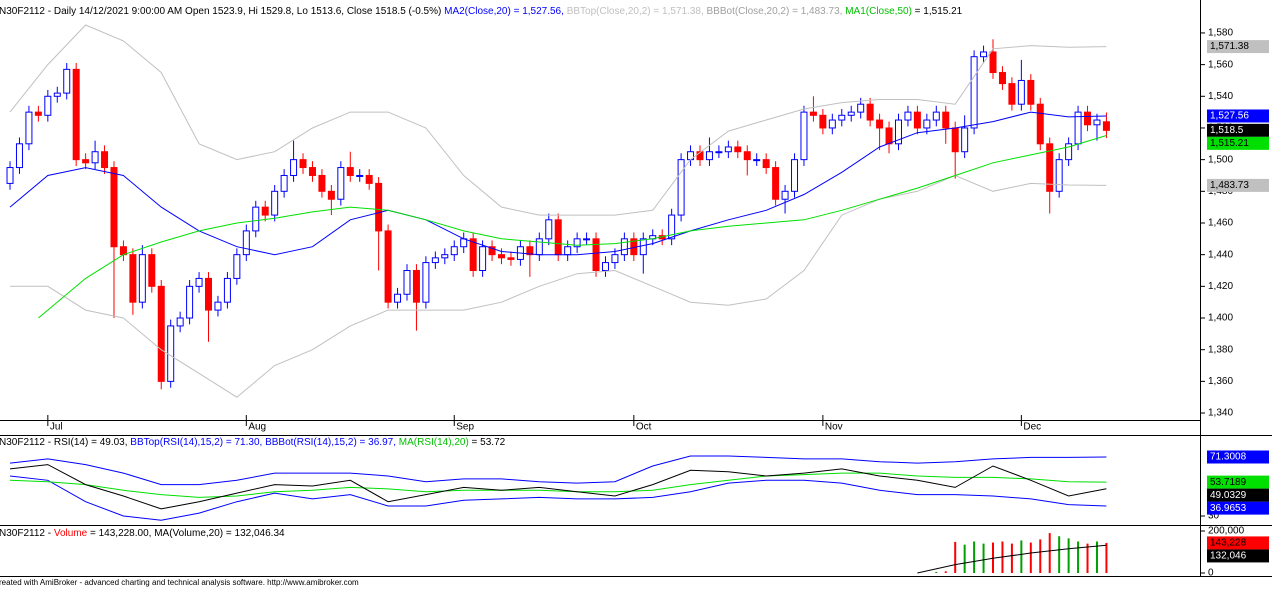 Image resolution: width=1272 pixels, height=590 pixels. I want to click on y-tick-label: 1,460, so click(1220, 223).